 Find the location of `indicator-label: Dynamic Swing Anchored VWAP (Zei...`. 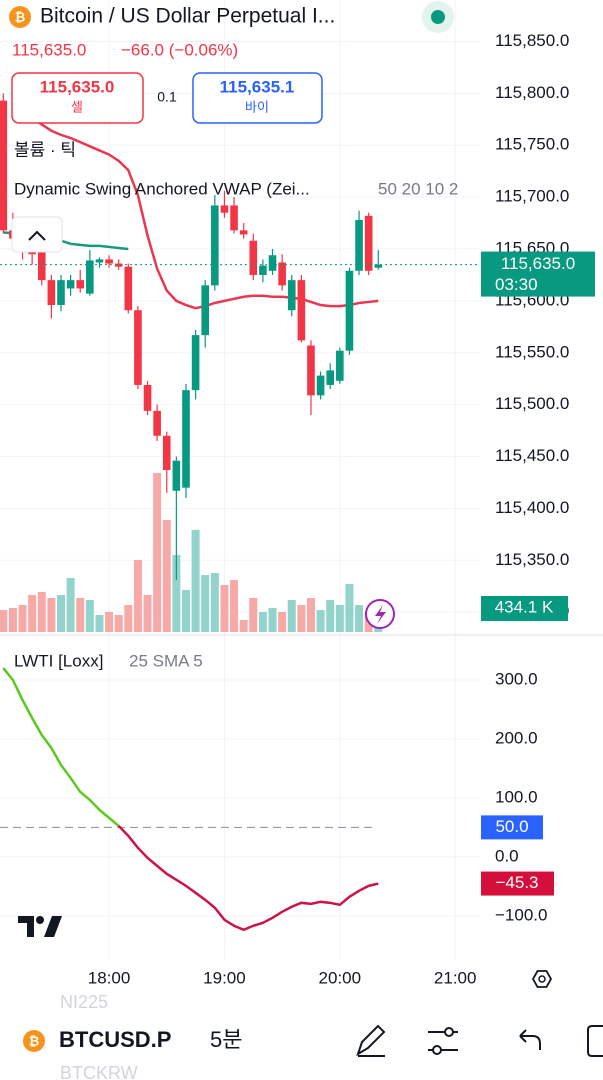

indicator-label: Dynamic Swing Anchored VWAP (Zei... is located at coordinates (162, 188).